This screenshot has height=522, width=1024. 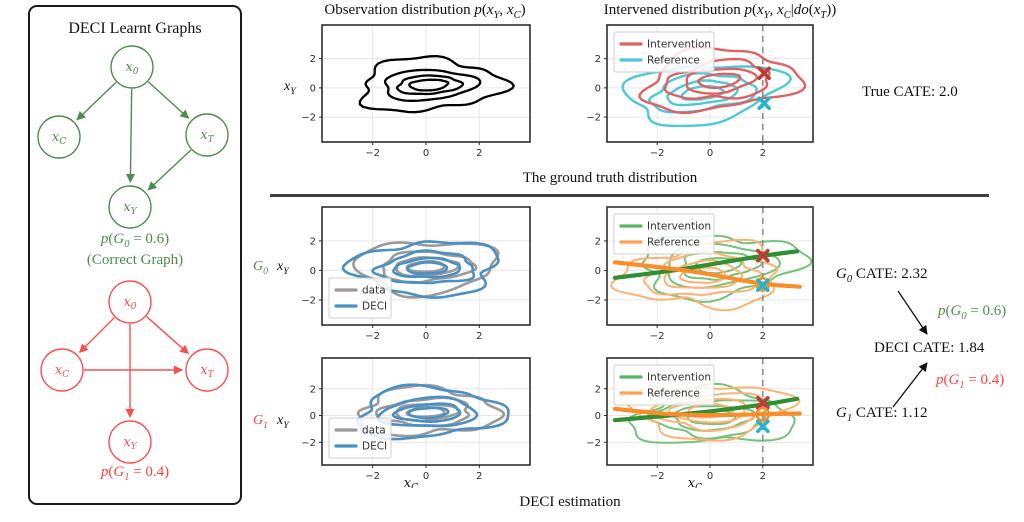 I want to click on g1-fit-chart: −2 0 2 −2 0 2 xC data DECI, so click(x=416, y=422).